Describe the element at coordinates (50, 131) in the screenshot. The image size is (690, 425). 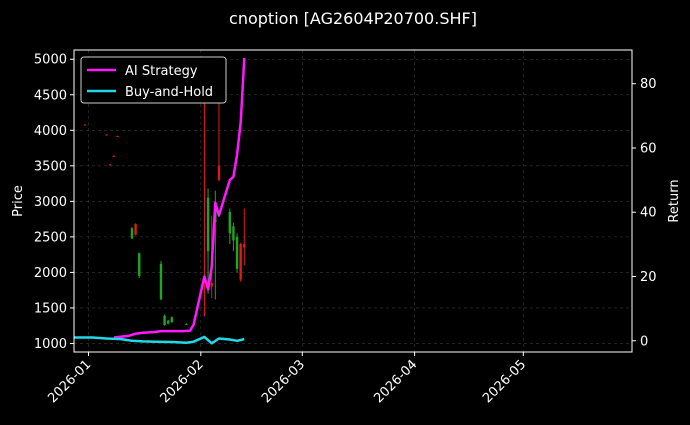
I see `y-tick-label-left: 4000` at that location.